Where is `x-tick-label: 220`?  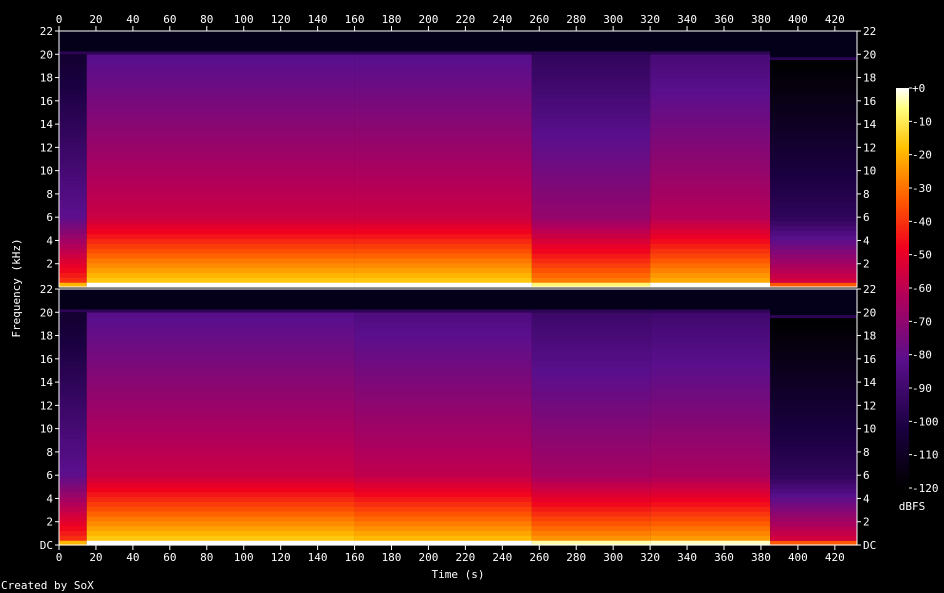 x-tick-label: 220 is located at coordinates (465, 557).